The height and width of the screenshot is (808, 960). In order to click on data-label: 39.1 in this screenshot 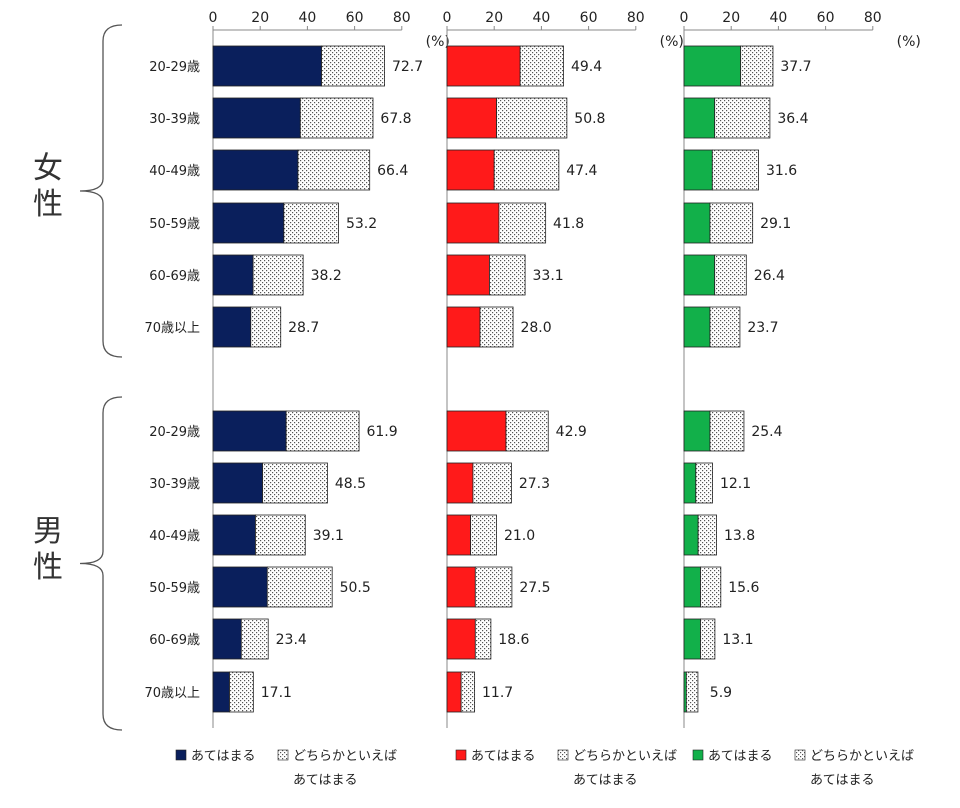, I will do `click(328, 536)`.